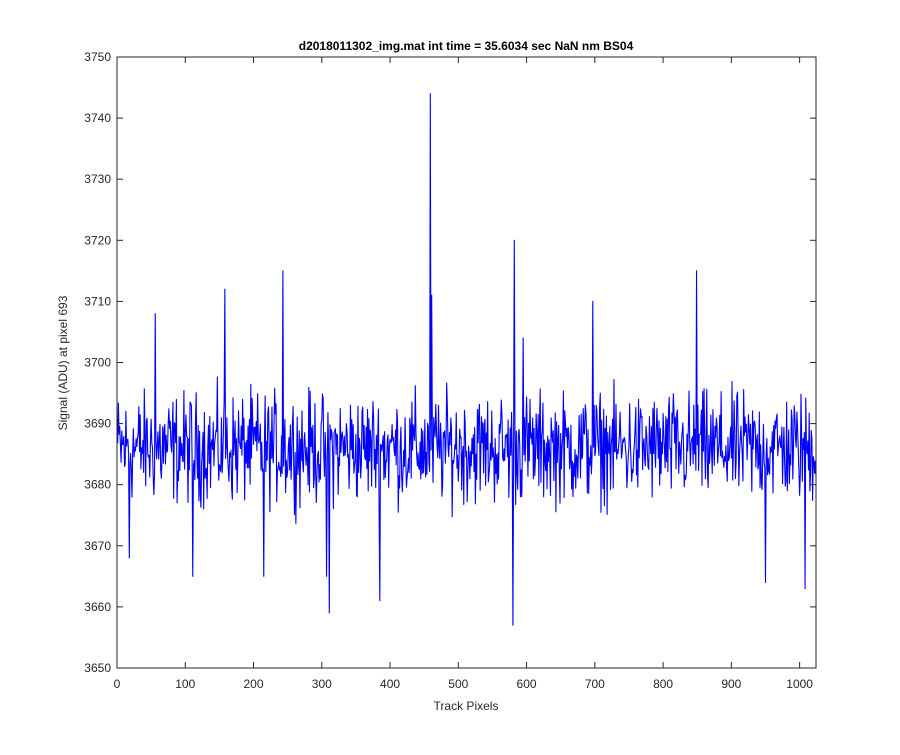  Describe the element at coordinates (97, 546) in the screenshot. I see `y-tick-label: 3670` at that location.